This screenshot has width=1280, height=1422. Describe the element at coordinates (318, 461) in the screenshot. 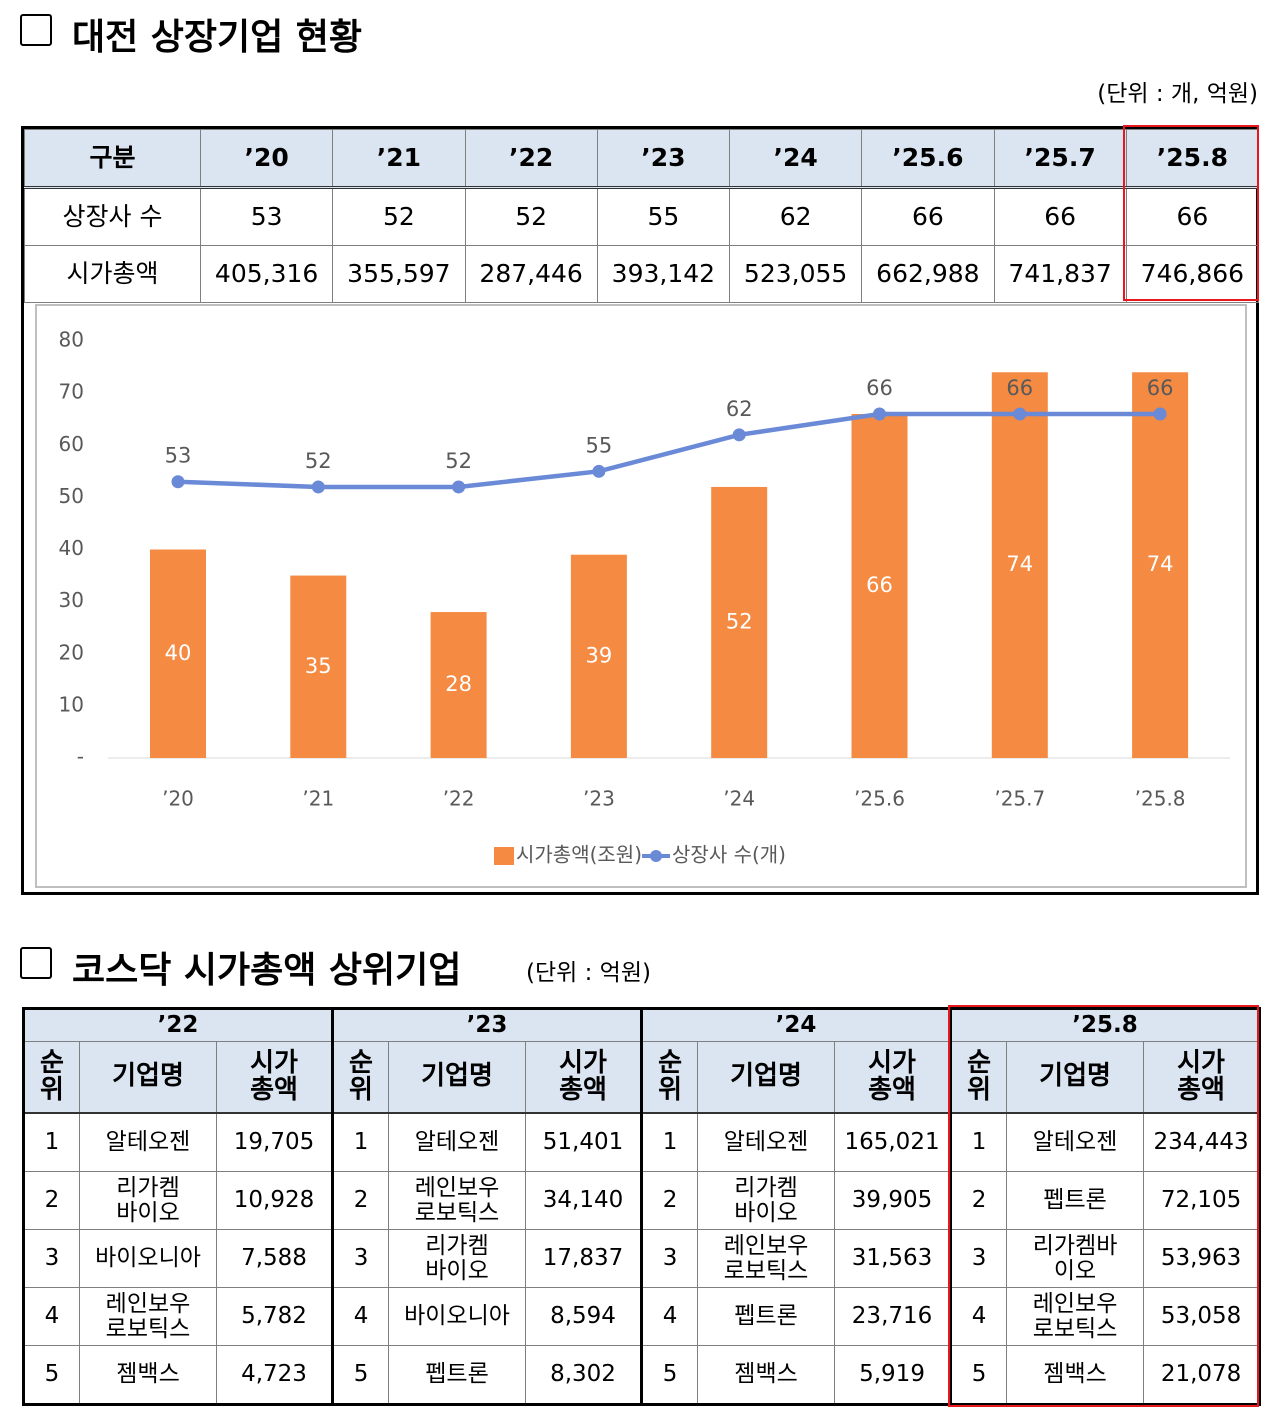

I see `point-label: 52` at that location.